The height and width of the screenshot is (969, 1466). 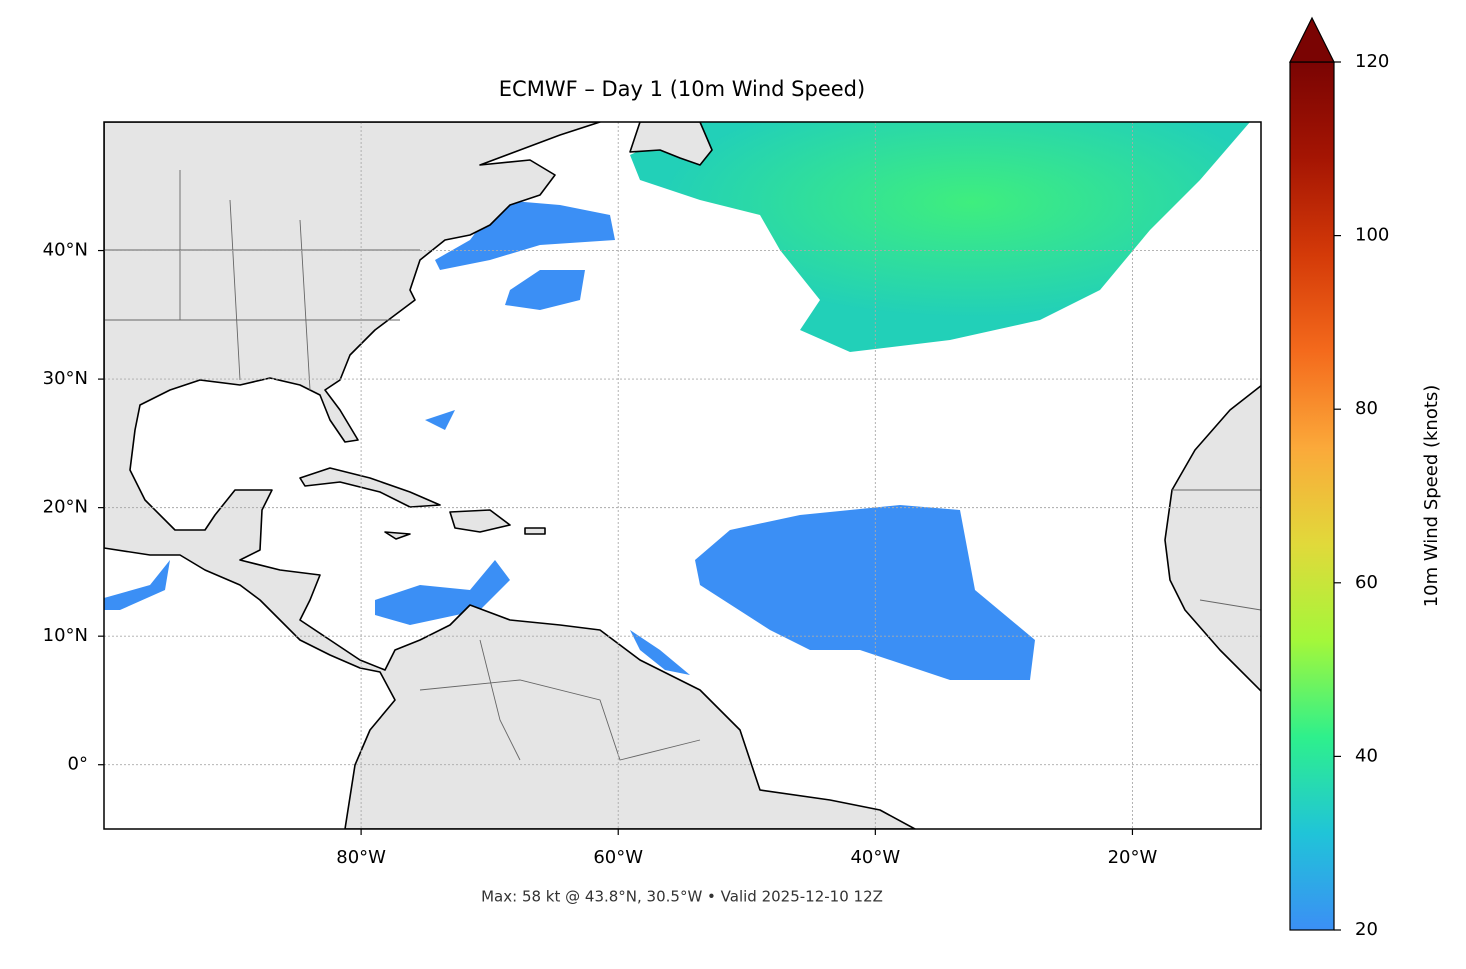 What do you see at coordinates (361, 857) in the screenshot?
I see `x-tick-label: 80°W` at bounding box center [361, 857].